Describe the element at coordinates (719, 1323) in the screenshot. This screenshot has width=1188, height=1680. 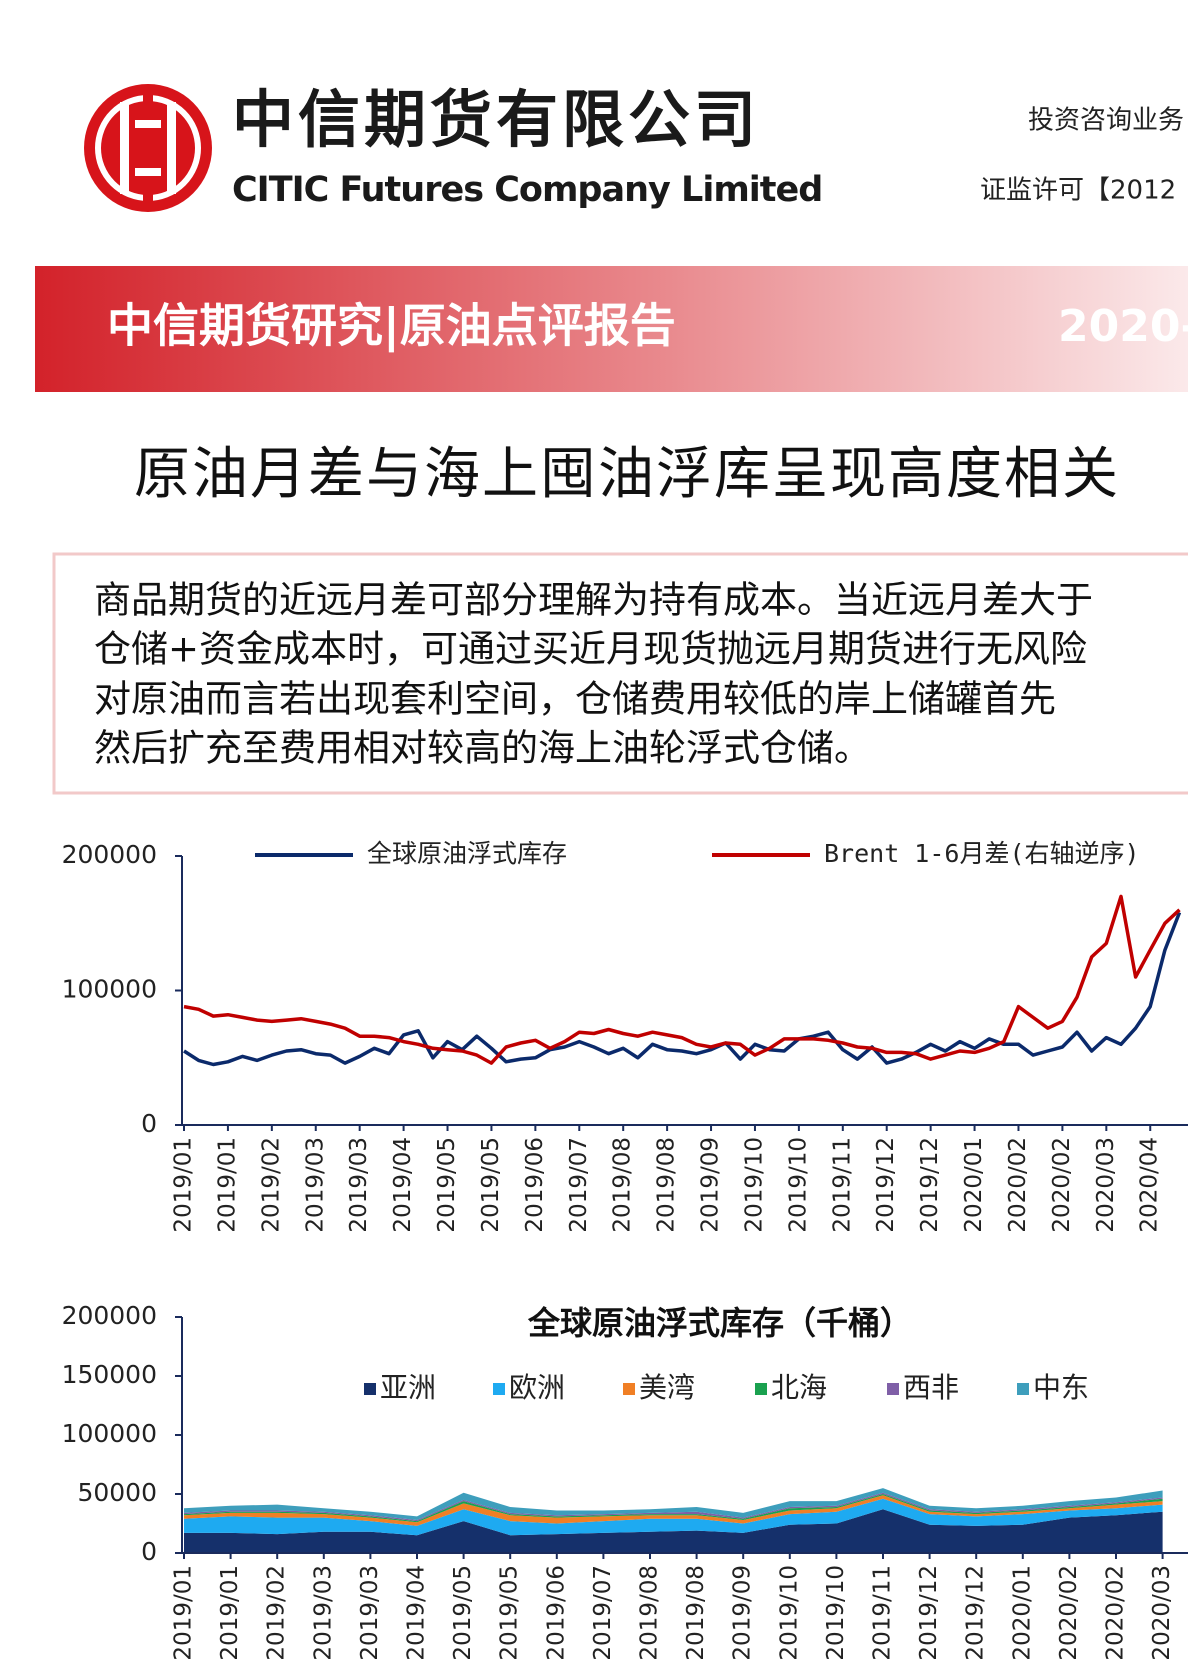
I see `chart-title: 全球原油浮式库存（千桶）` at that location.